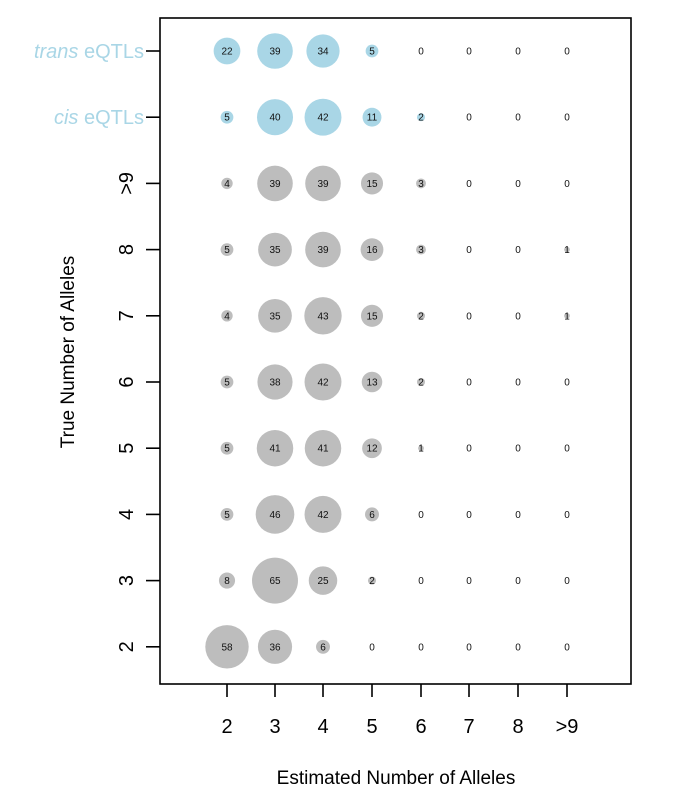 This screenshot has width=687, height=800. What do you see at coordinates (68, 352) in the screenshot?
I see `y-axis-title: True Number of Alleles` at bounding box center [68, 352].